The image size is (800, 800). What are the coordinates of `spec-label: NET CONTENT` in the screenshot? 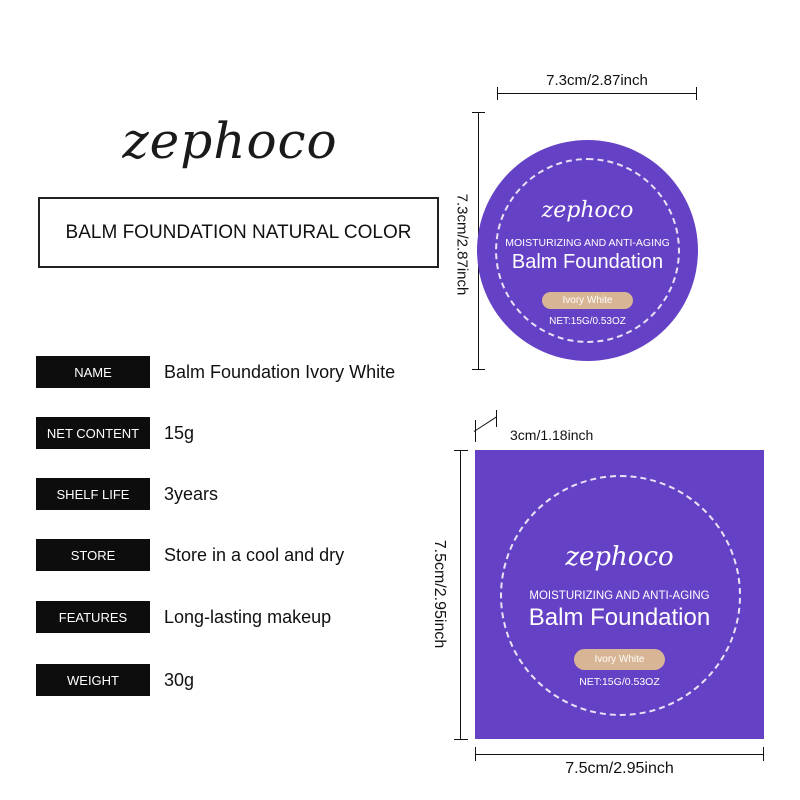 It's located at (93, 433).